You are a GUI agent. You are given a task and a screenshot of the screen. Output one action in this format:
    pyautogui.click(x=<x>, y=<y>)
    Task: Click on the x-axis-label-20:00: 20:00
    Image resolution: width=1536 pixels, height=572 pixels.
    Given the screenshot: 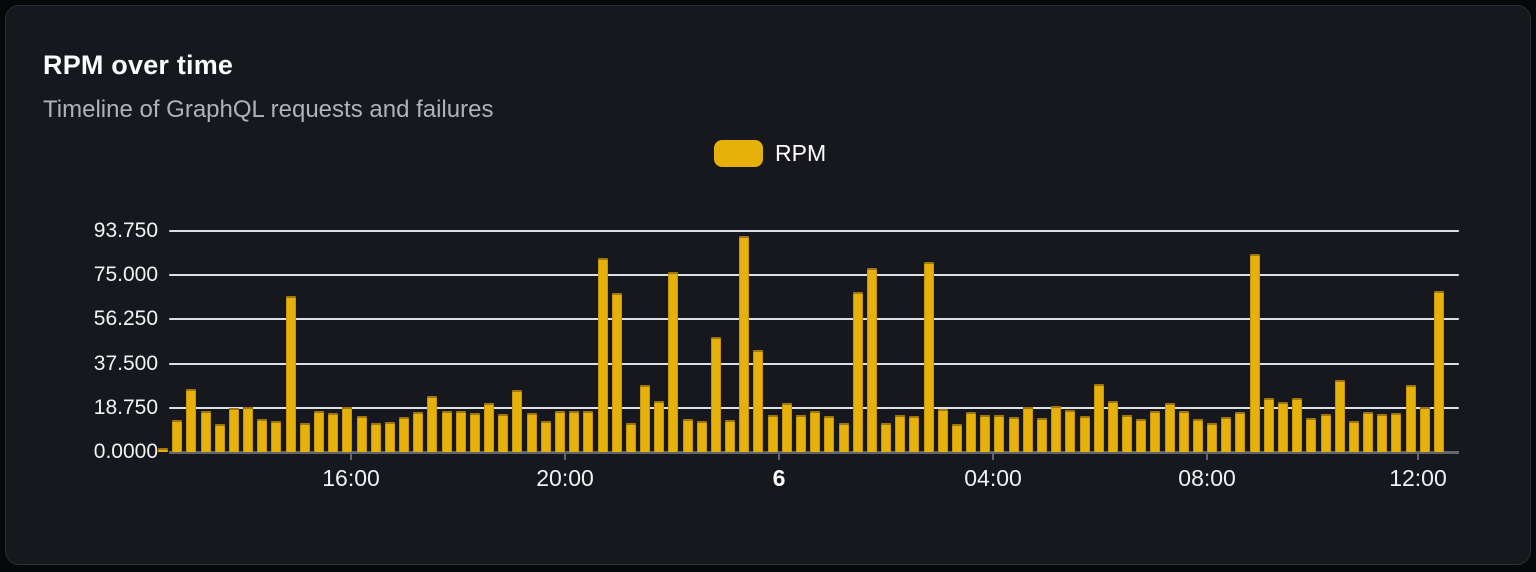 What is the action you would take?
    pyautogui.click(x=565, y=478)
    